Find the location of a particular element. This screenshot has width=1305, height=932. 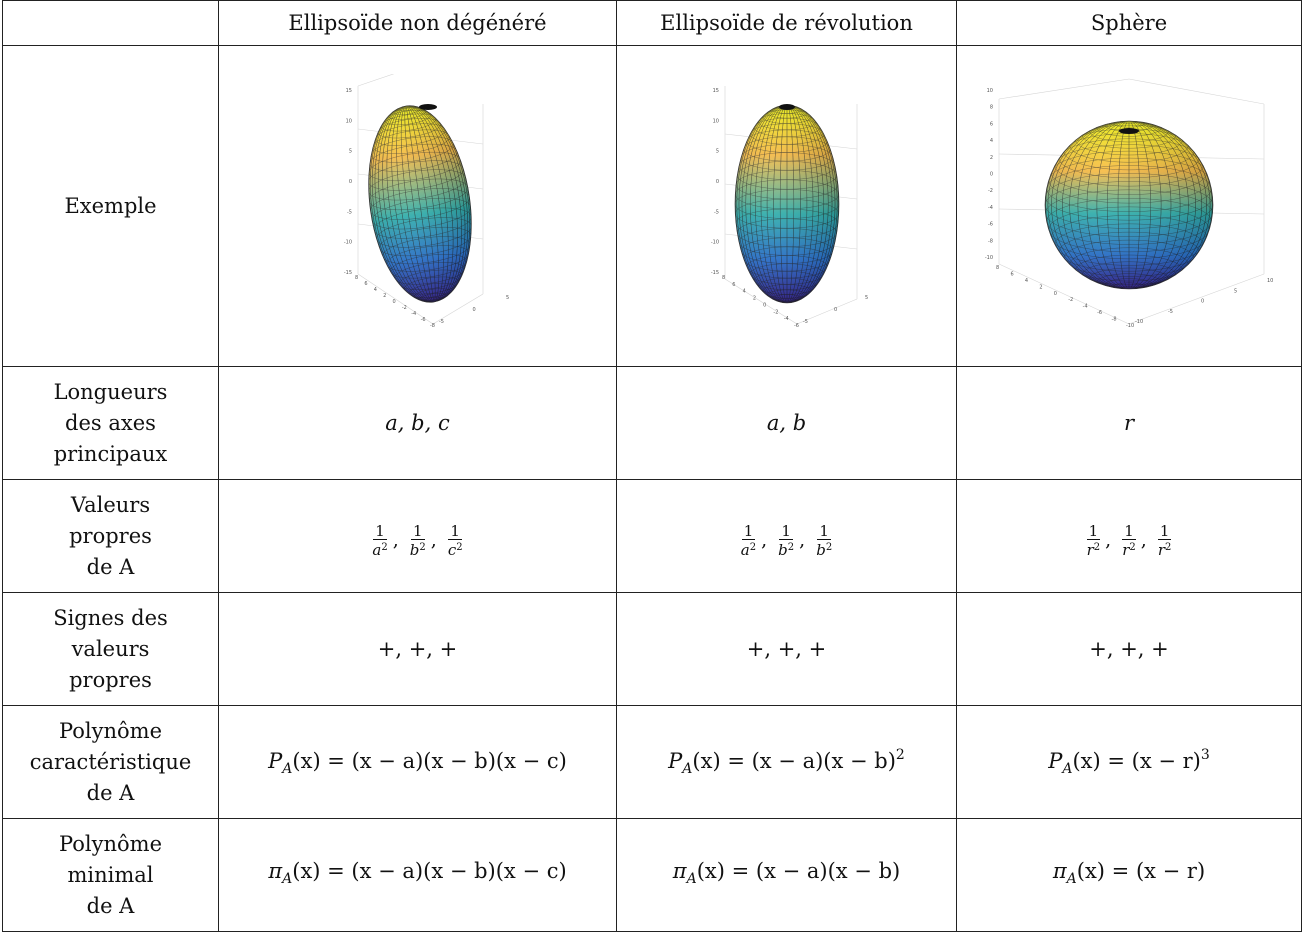

axes-value-1: a, b, c is located at coordinates (418, 423).